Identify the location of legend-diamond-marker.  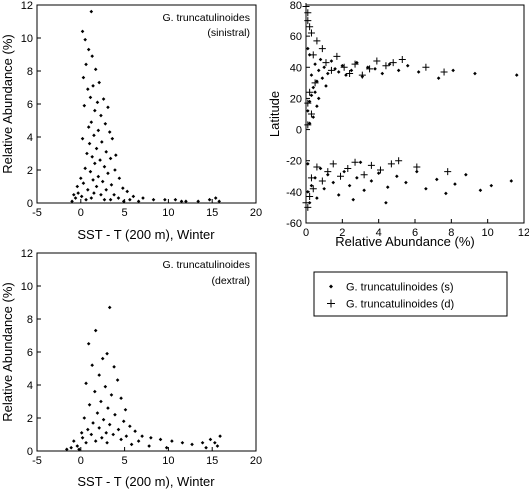
(331, 286).